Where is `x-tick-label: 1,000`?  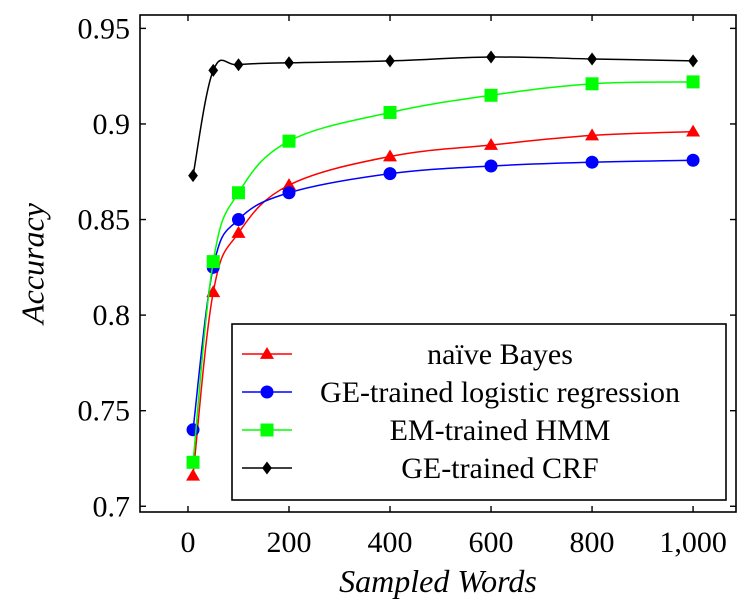
x-tick-label: 1,000 is located at coordinates (693, 542).